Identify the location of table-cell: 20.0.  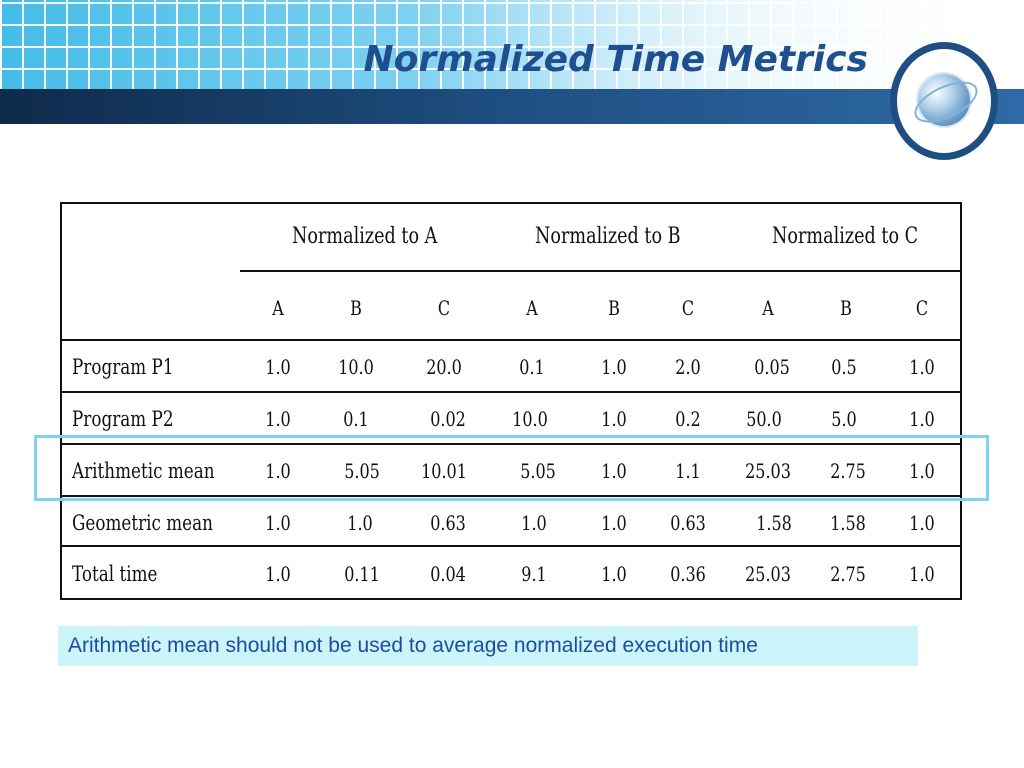
(444, 367).